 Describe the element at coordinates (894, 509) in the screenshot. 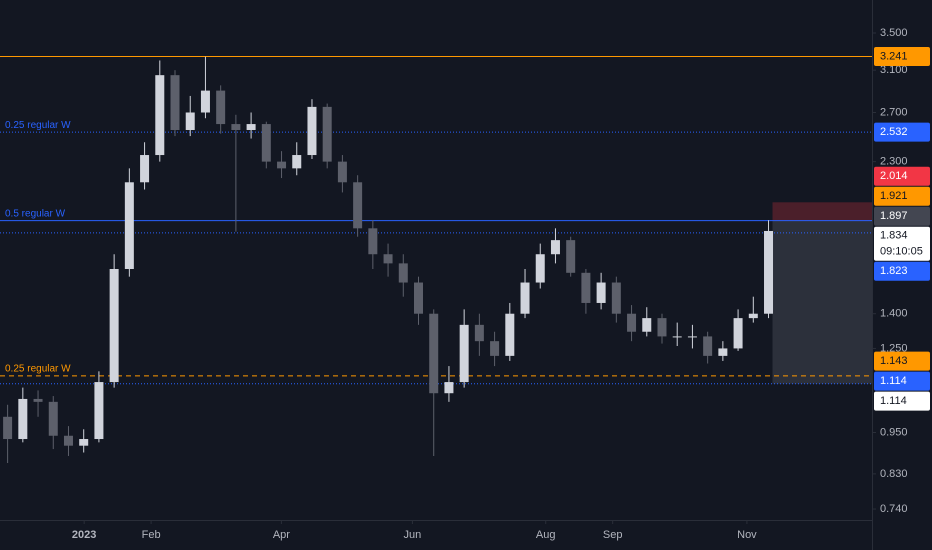

I see `y-tick-label: 0.740` at that location.